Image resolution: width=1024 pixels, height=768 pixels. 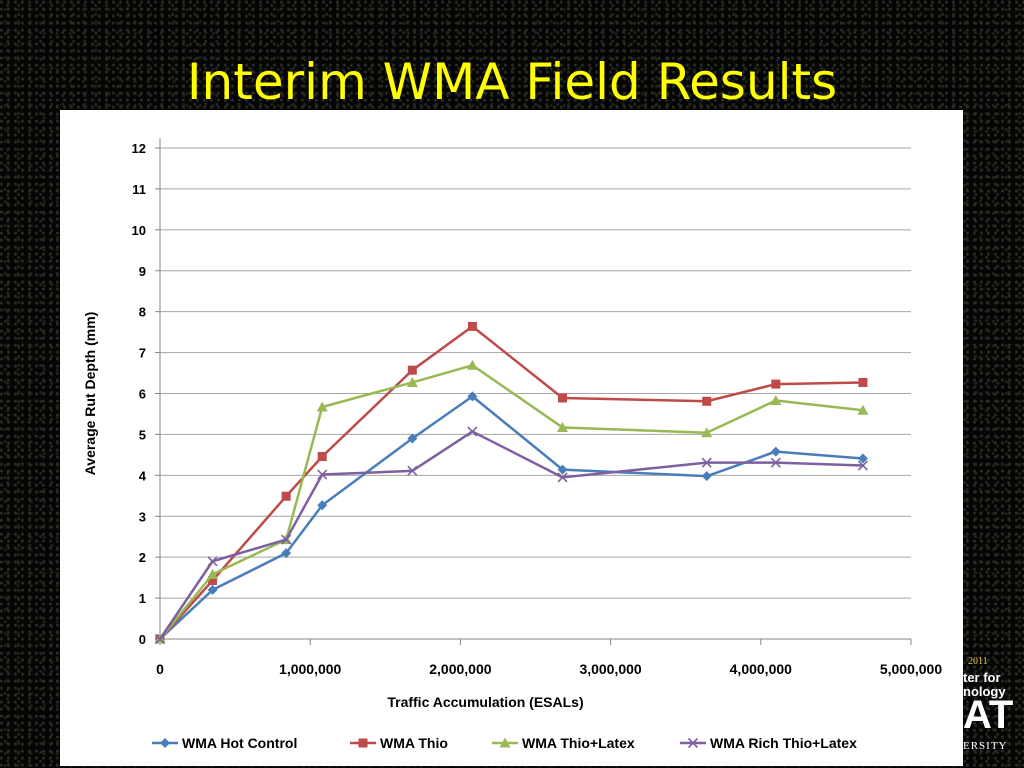 What do you see at coordinates (982, 677) in the screenshot?
I see `logo-line-1: ter for` at bounding box center [982, 677].